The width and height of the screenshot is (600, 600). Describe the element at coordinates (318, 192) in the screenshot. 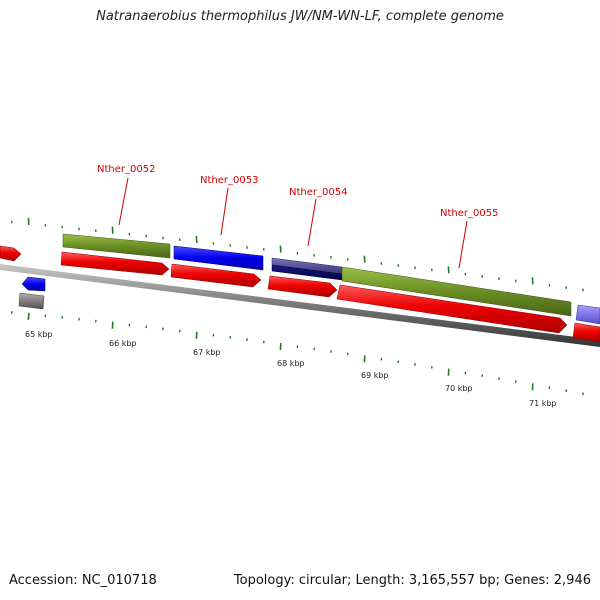

I see `gene-label-nther-0054: Nther_0054` at that location.